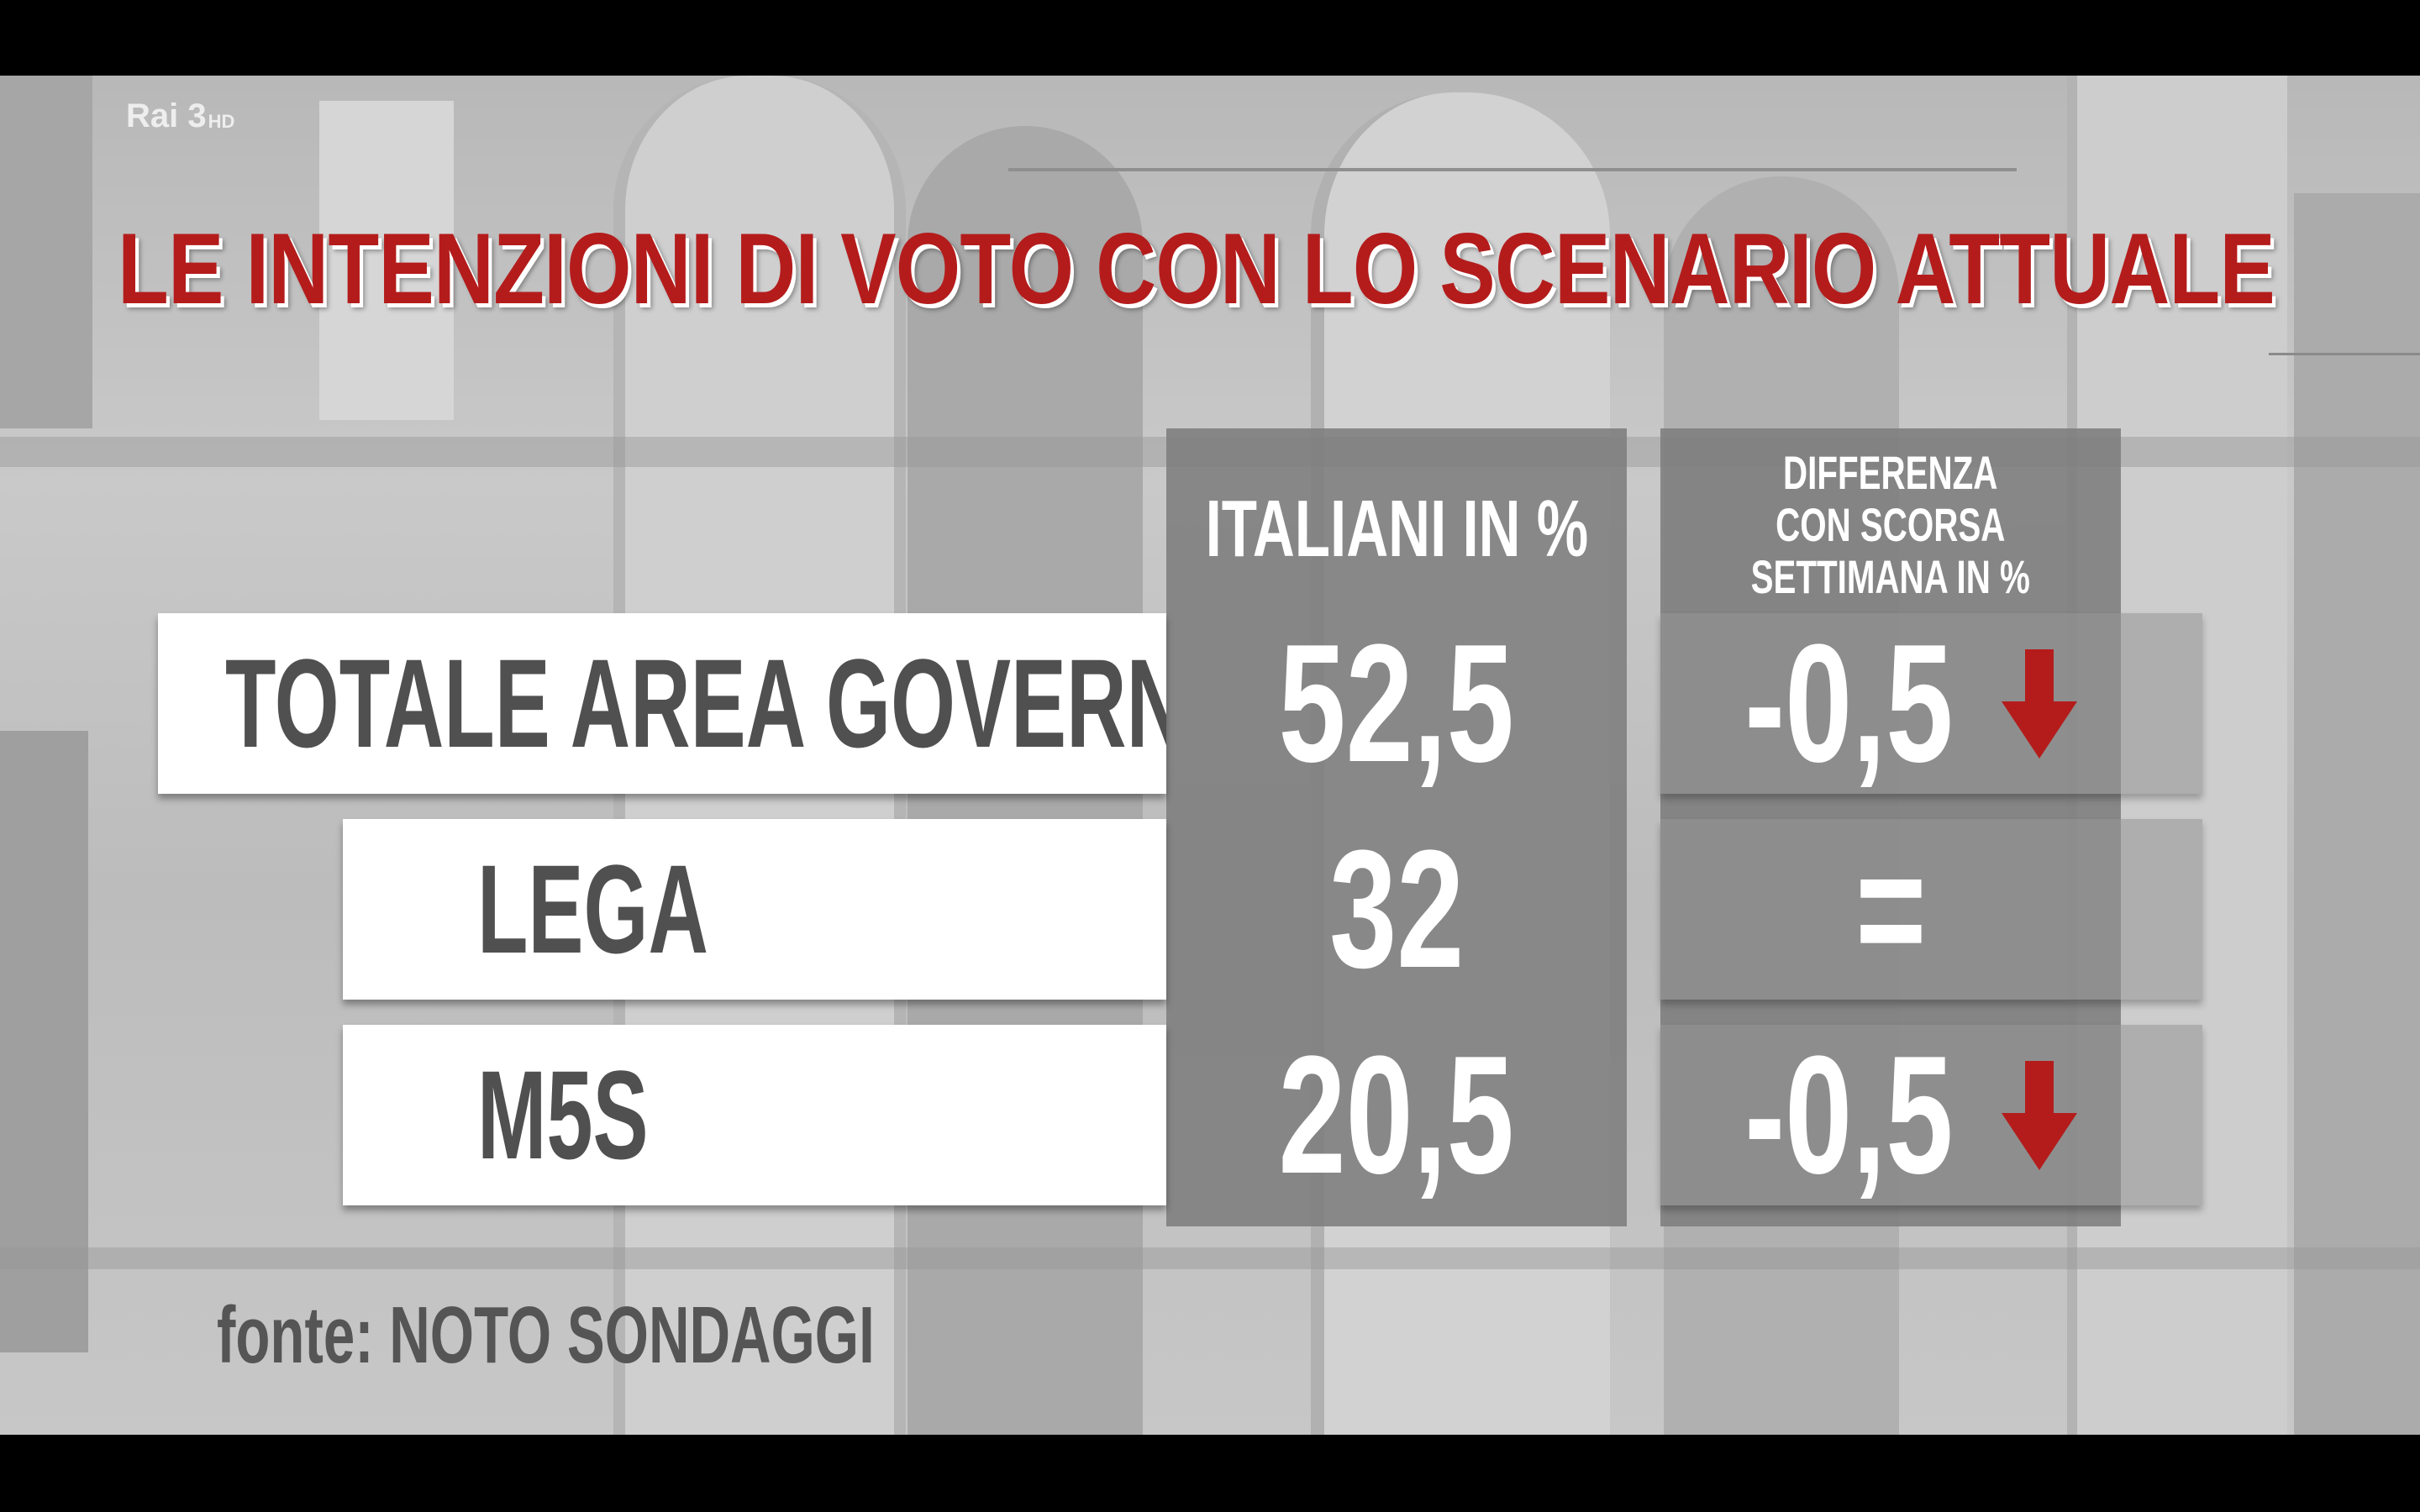  What do you see at coordinates (754, 1115) in the screenshot?
I see `row-label-m5s: M5S` at bounding box center [754, 1115].